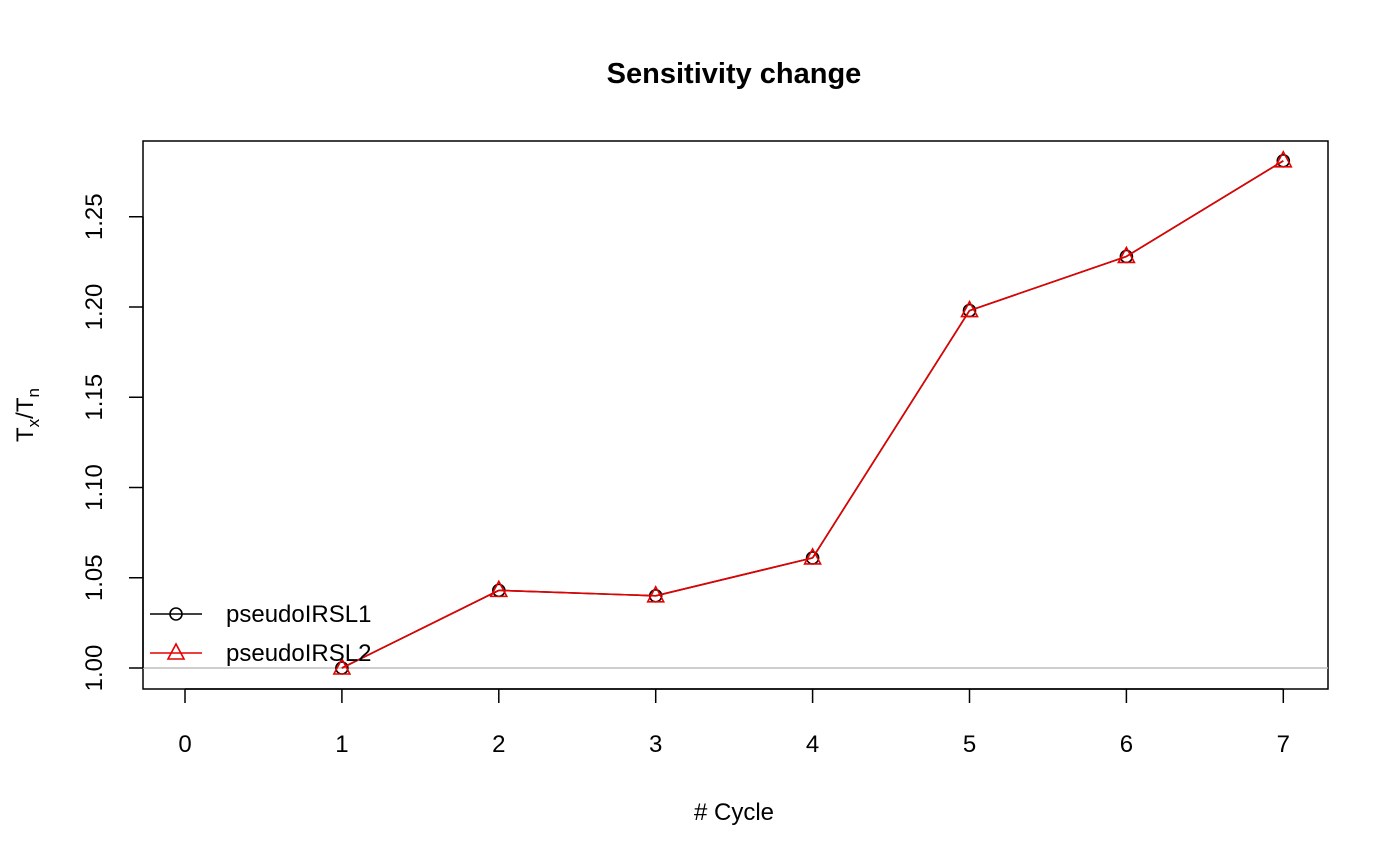 The width and height of the screenshot is (1400, 865). What do you see at coordinates (94, 307) in the screenshot?
I see `y-tick-label: 1.20` at bounding box center [94, 307].